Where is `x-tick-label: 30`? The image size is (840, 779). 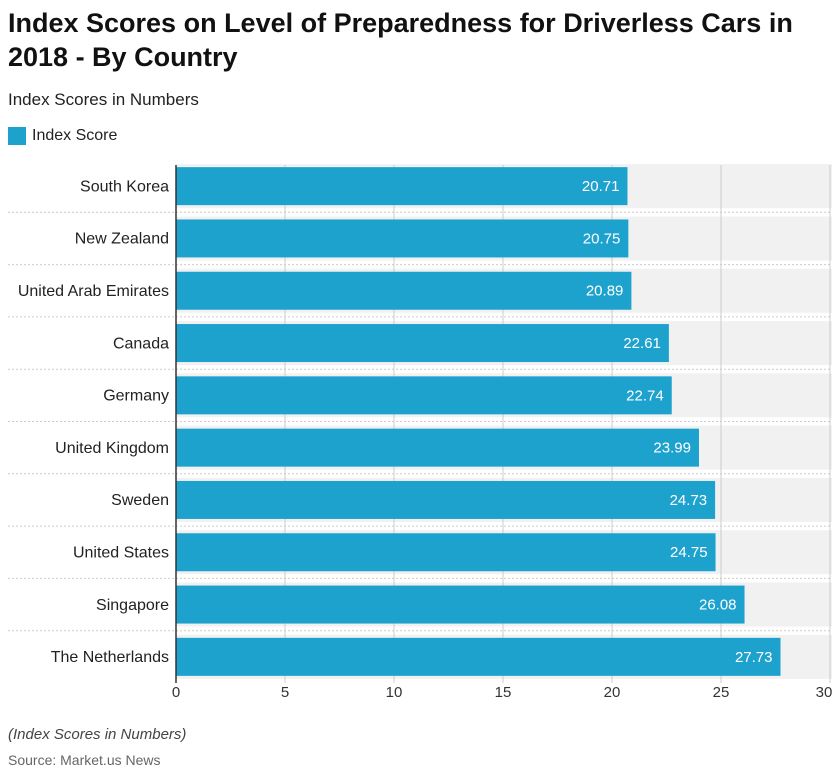 x-tick-label: 30 is located at coordinates (824, 692).